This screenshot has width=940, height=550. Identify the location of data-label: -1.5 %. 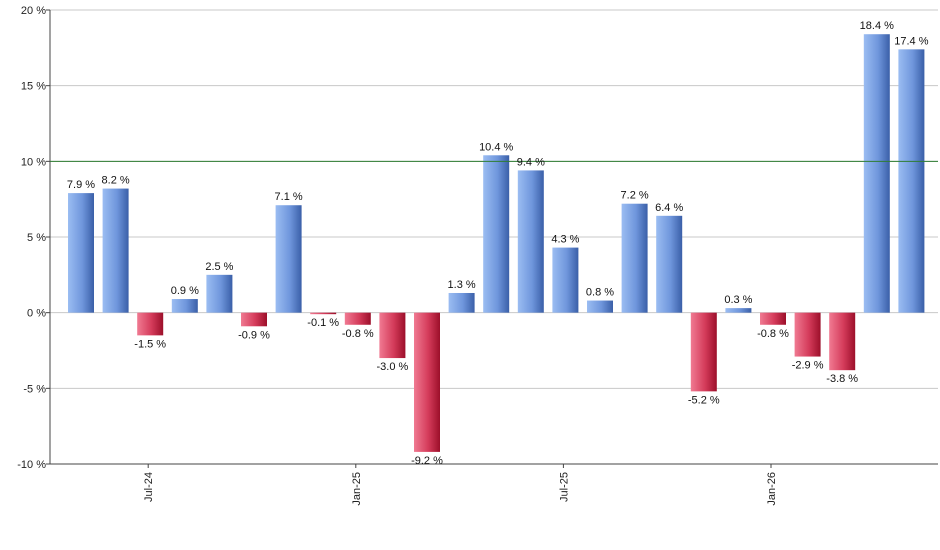
(150, 344).